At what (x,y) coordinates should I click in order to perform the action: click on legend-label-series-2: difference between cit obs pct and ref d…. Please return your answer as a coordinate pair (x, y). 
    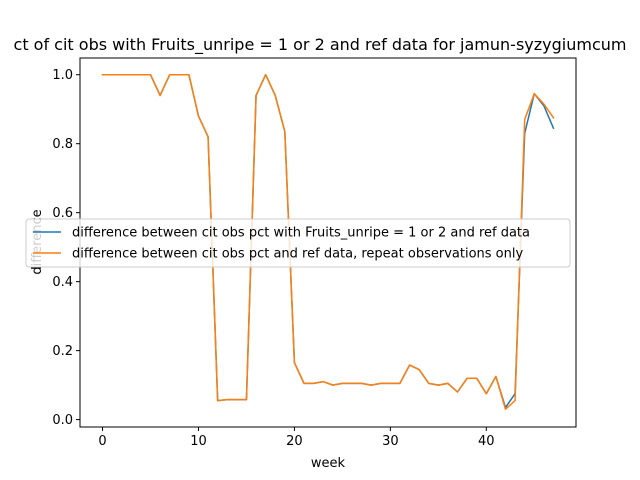
    Looking at the image, I should click on (297, 254).